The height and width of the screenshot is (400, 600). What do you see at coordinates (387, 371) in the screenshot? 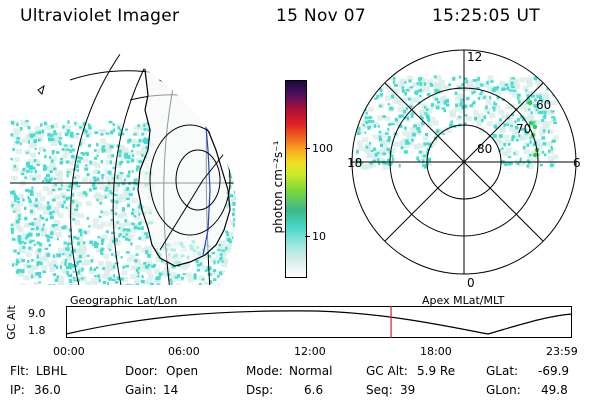
I see `gc-alt-label: GC Alt:` at bounding box center [387, 371].